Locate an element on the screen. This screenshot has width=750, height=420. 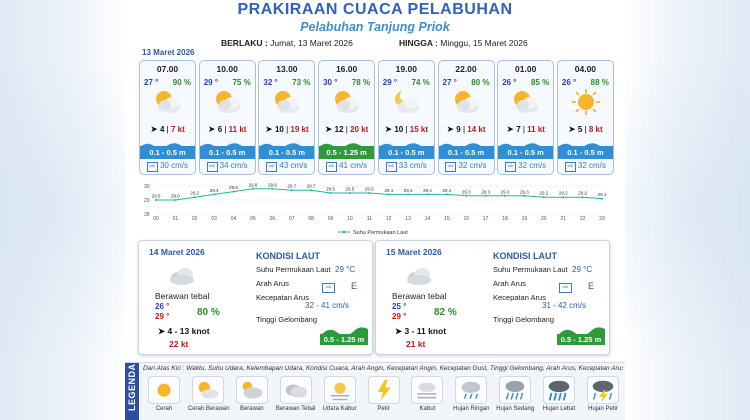
legend-item: Berawan Tebal is located at coordinates (296, 398).